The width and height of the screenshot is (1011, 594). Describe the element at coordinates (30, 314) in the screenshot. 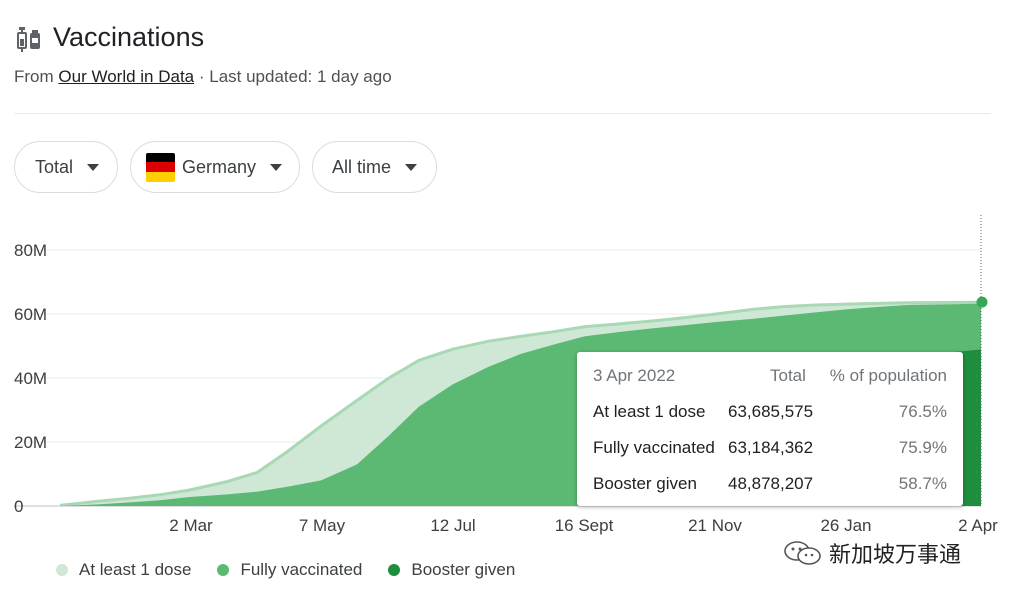

I see `y-tick-label: 60M` at that location.